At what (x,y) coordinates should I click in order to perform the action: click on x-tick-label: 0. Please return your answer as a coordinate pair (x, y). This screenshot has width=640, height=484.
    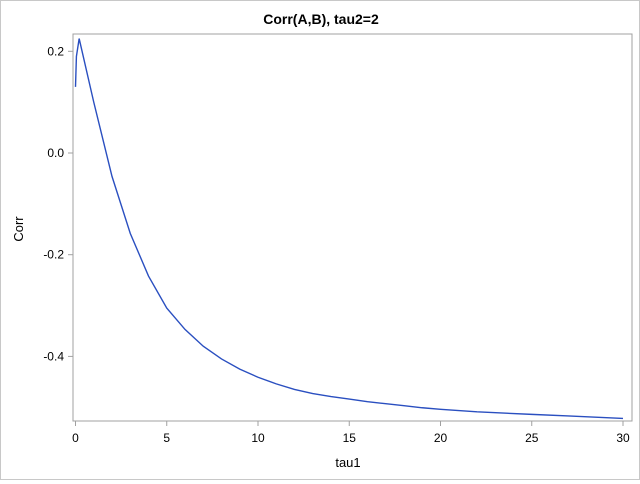
    Looking at the image, I should click on (75, 438).